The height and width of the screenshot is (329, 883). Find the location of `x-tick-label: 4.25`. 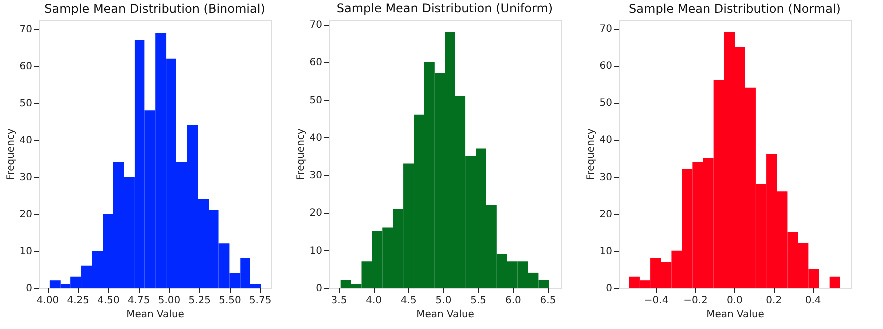

x-tick-label: 4.25 is located at coordinates (78, 301).